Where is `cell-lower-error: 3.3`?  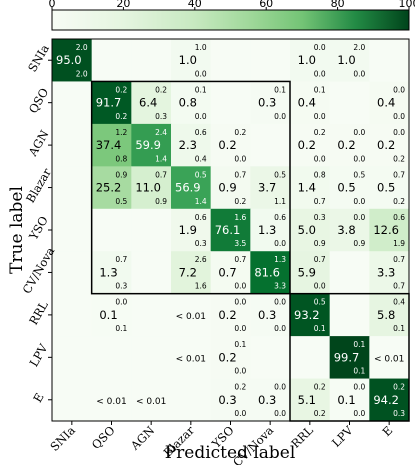
cell-lower-error: 3.3 is located at coordinates (280, 286).